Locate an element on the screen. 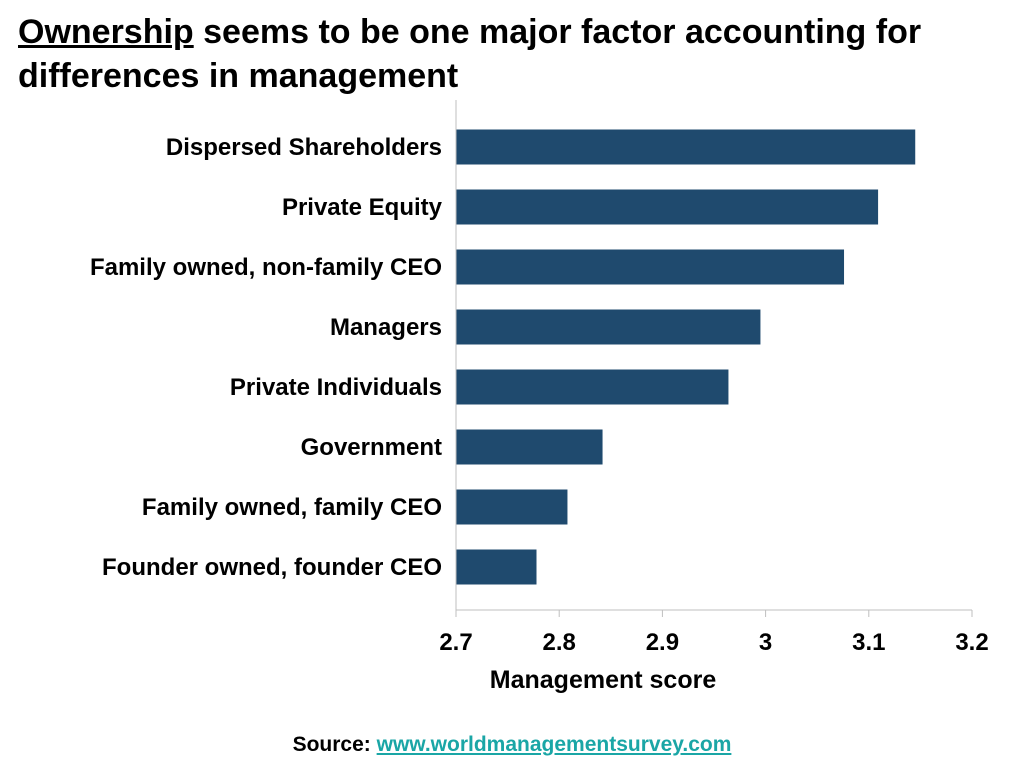 Image resolution: width=1024 pixels, height=768 pixels. source-line: Source: www.worldmanagementsurvey.com is located at coordinates (512, 745).